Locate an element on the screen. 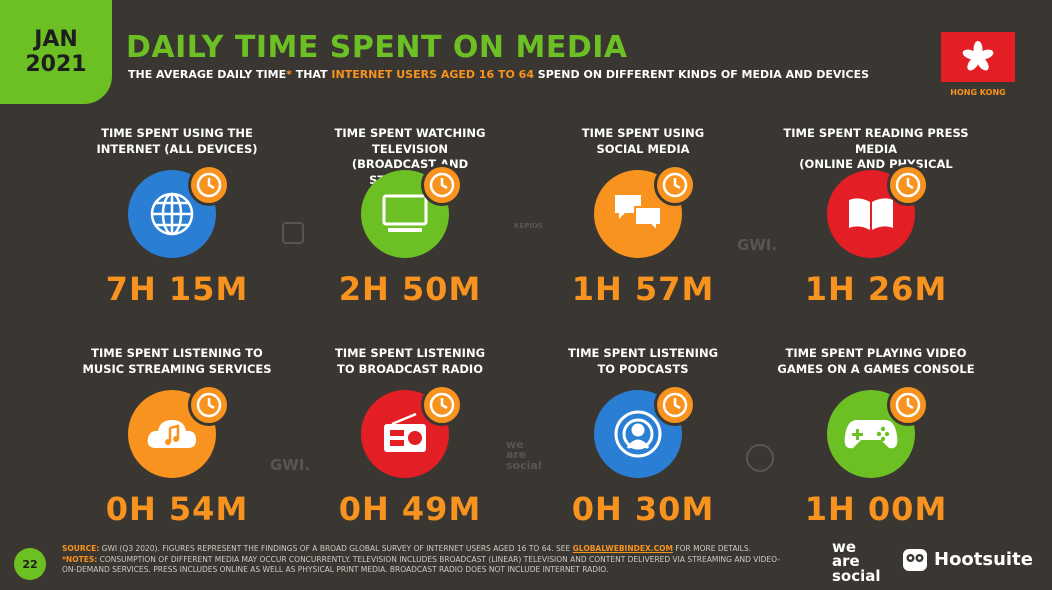 The image size is (1052, 590). was-line-2: are is located at coordinates (516, 455).